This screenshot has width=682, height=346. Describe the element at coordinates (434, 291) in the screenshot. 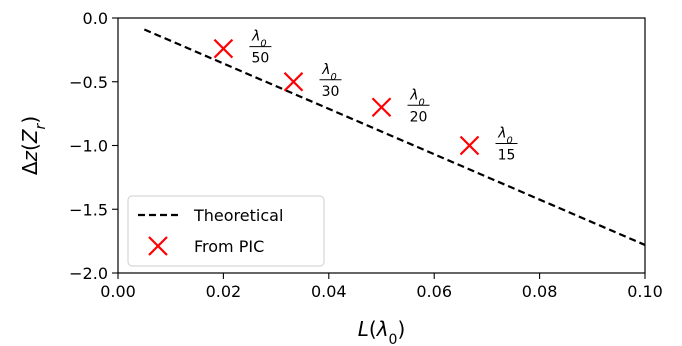

I see `x-tick-label: 0.06` at that location.